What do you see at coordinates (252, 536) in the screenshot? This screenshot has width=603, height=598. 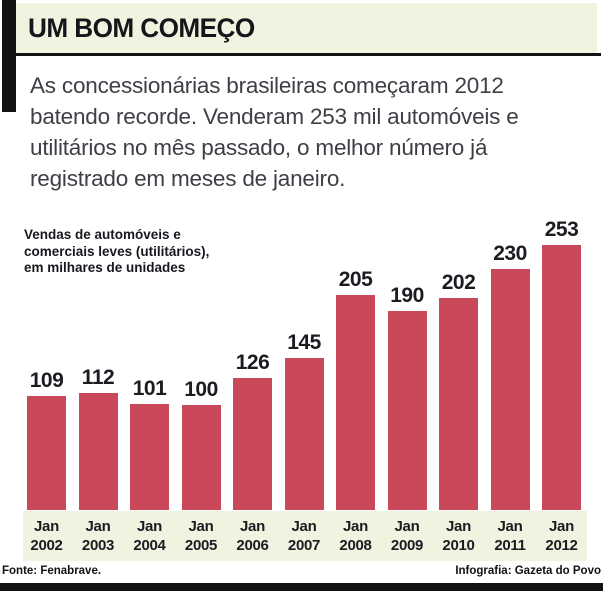 I see `x-axis-label: Jan 2006` at bounding box center [252, 536].